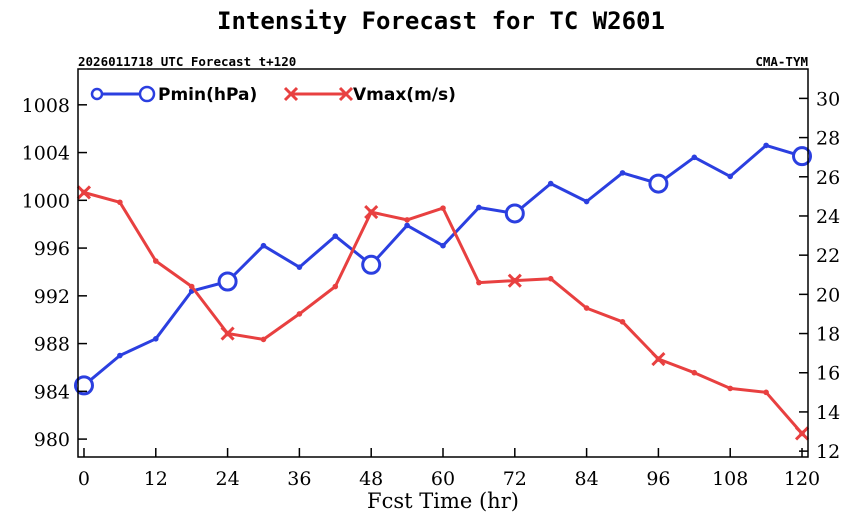 This screenshot has width=860, height=525. What do you see at coordinates (828, 217) in the screenshot?
I see `y-right-tick-label: 24` at bounding box center [828, 217].